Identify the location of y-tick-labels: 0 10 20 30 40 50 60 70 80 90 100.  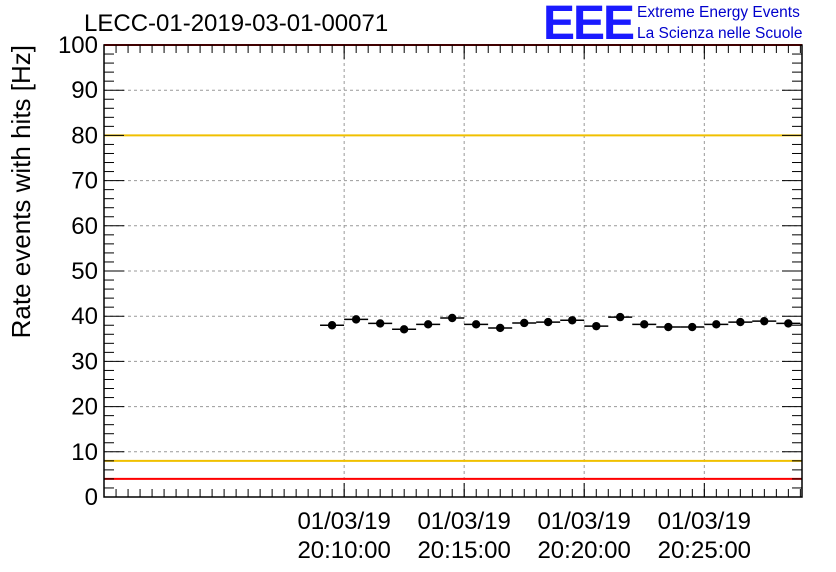
(78, 271).